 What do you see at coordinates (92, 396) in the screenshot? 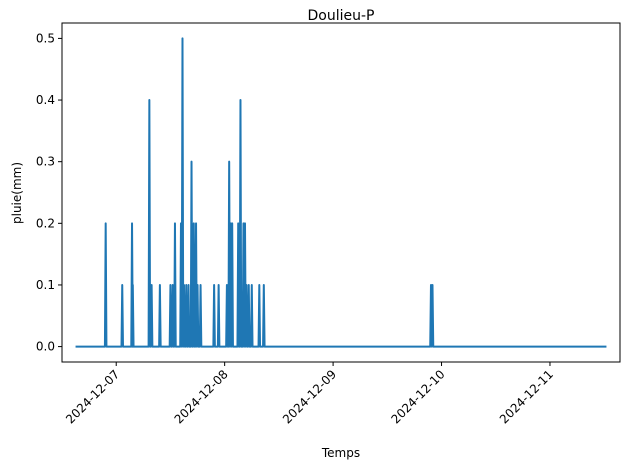
I see `x-tick-label: 2024-12-07` at bounding box center [92, 396].